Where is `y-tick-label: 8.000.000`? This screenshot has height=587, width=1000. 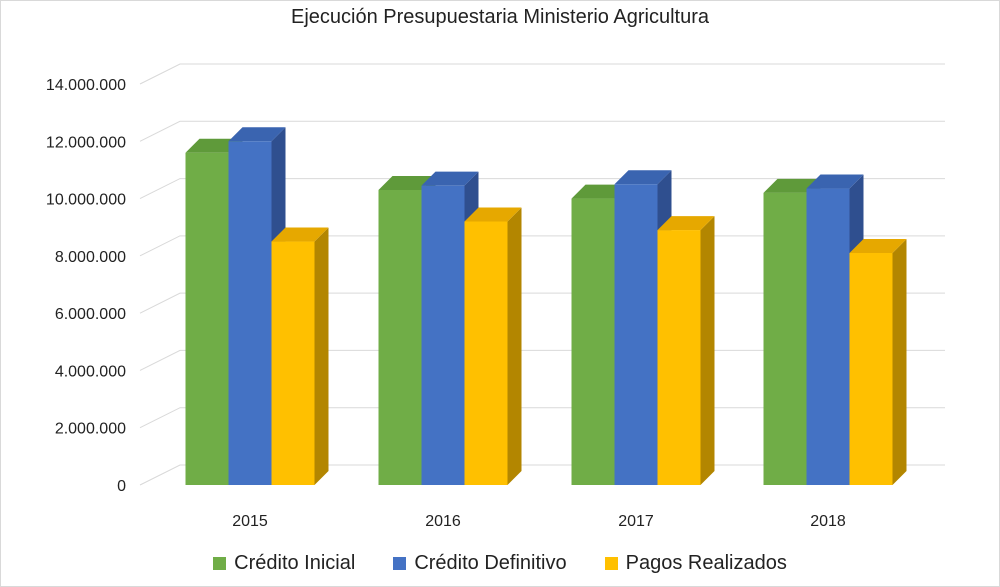 y-tick-label: 8.000.000 is located at coordinates (90, 257).